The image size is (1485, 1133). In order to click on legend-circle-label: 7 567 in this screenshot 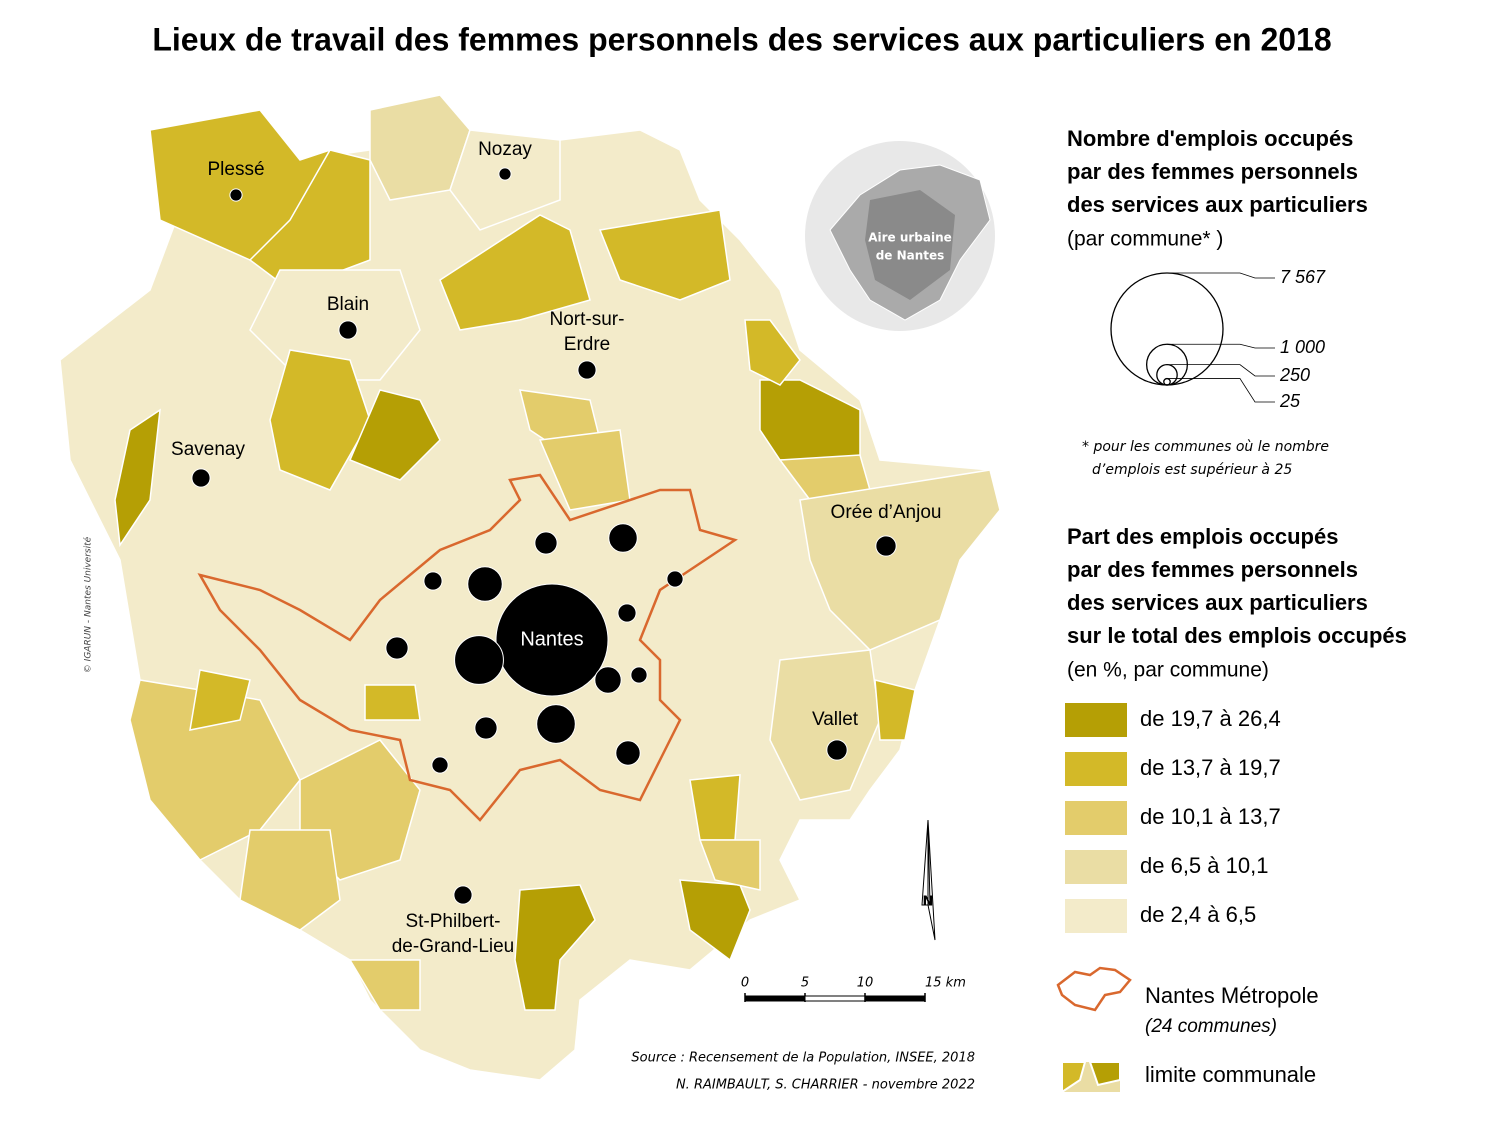, I will do `click(1303, 277)`.